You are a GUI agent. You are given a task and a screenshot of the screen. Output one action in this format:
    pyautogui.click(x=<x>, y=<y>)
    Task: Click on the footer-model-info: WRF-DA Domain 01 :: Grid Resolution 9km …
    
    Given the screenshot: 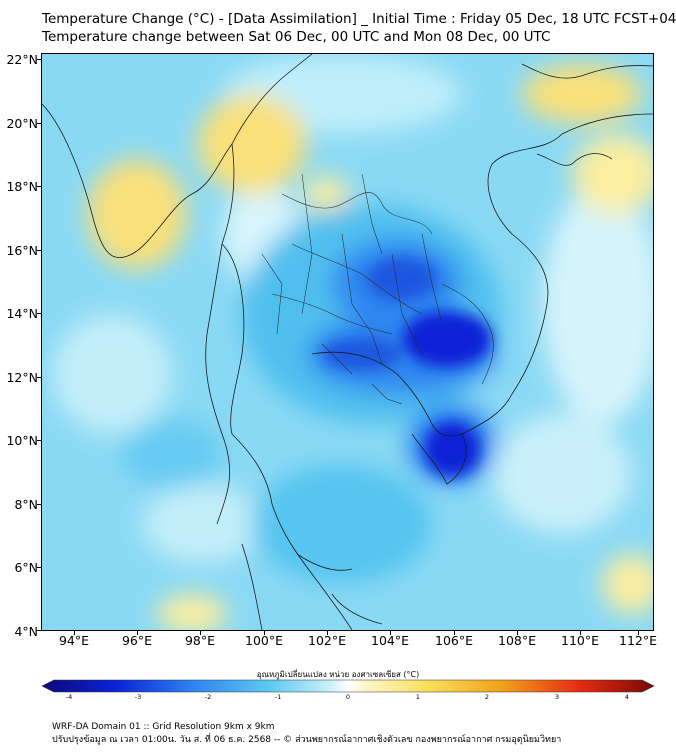 What is the action you would take?
    pyautogui.click(x=163, y=727)
    